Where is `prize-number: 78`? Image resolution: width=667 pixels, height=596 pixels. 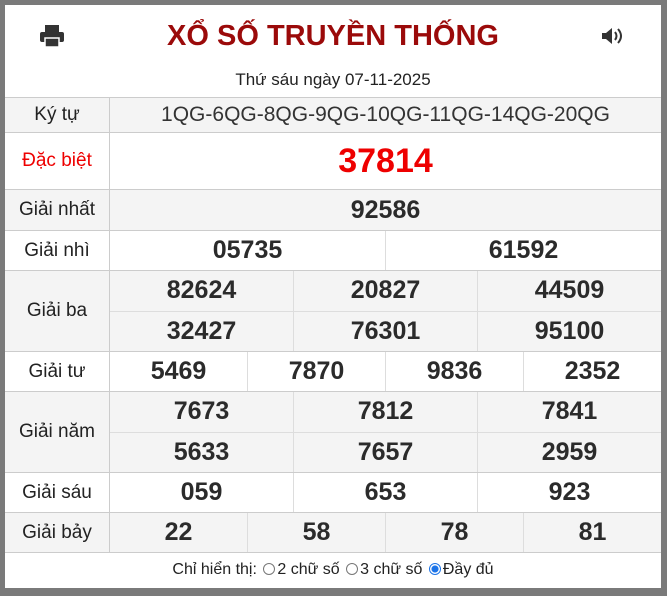
prize-number: 78 is located at coordinates (454, 532).